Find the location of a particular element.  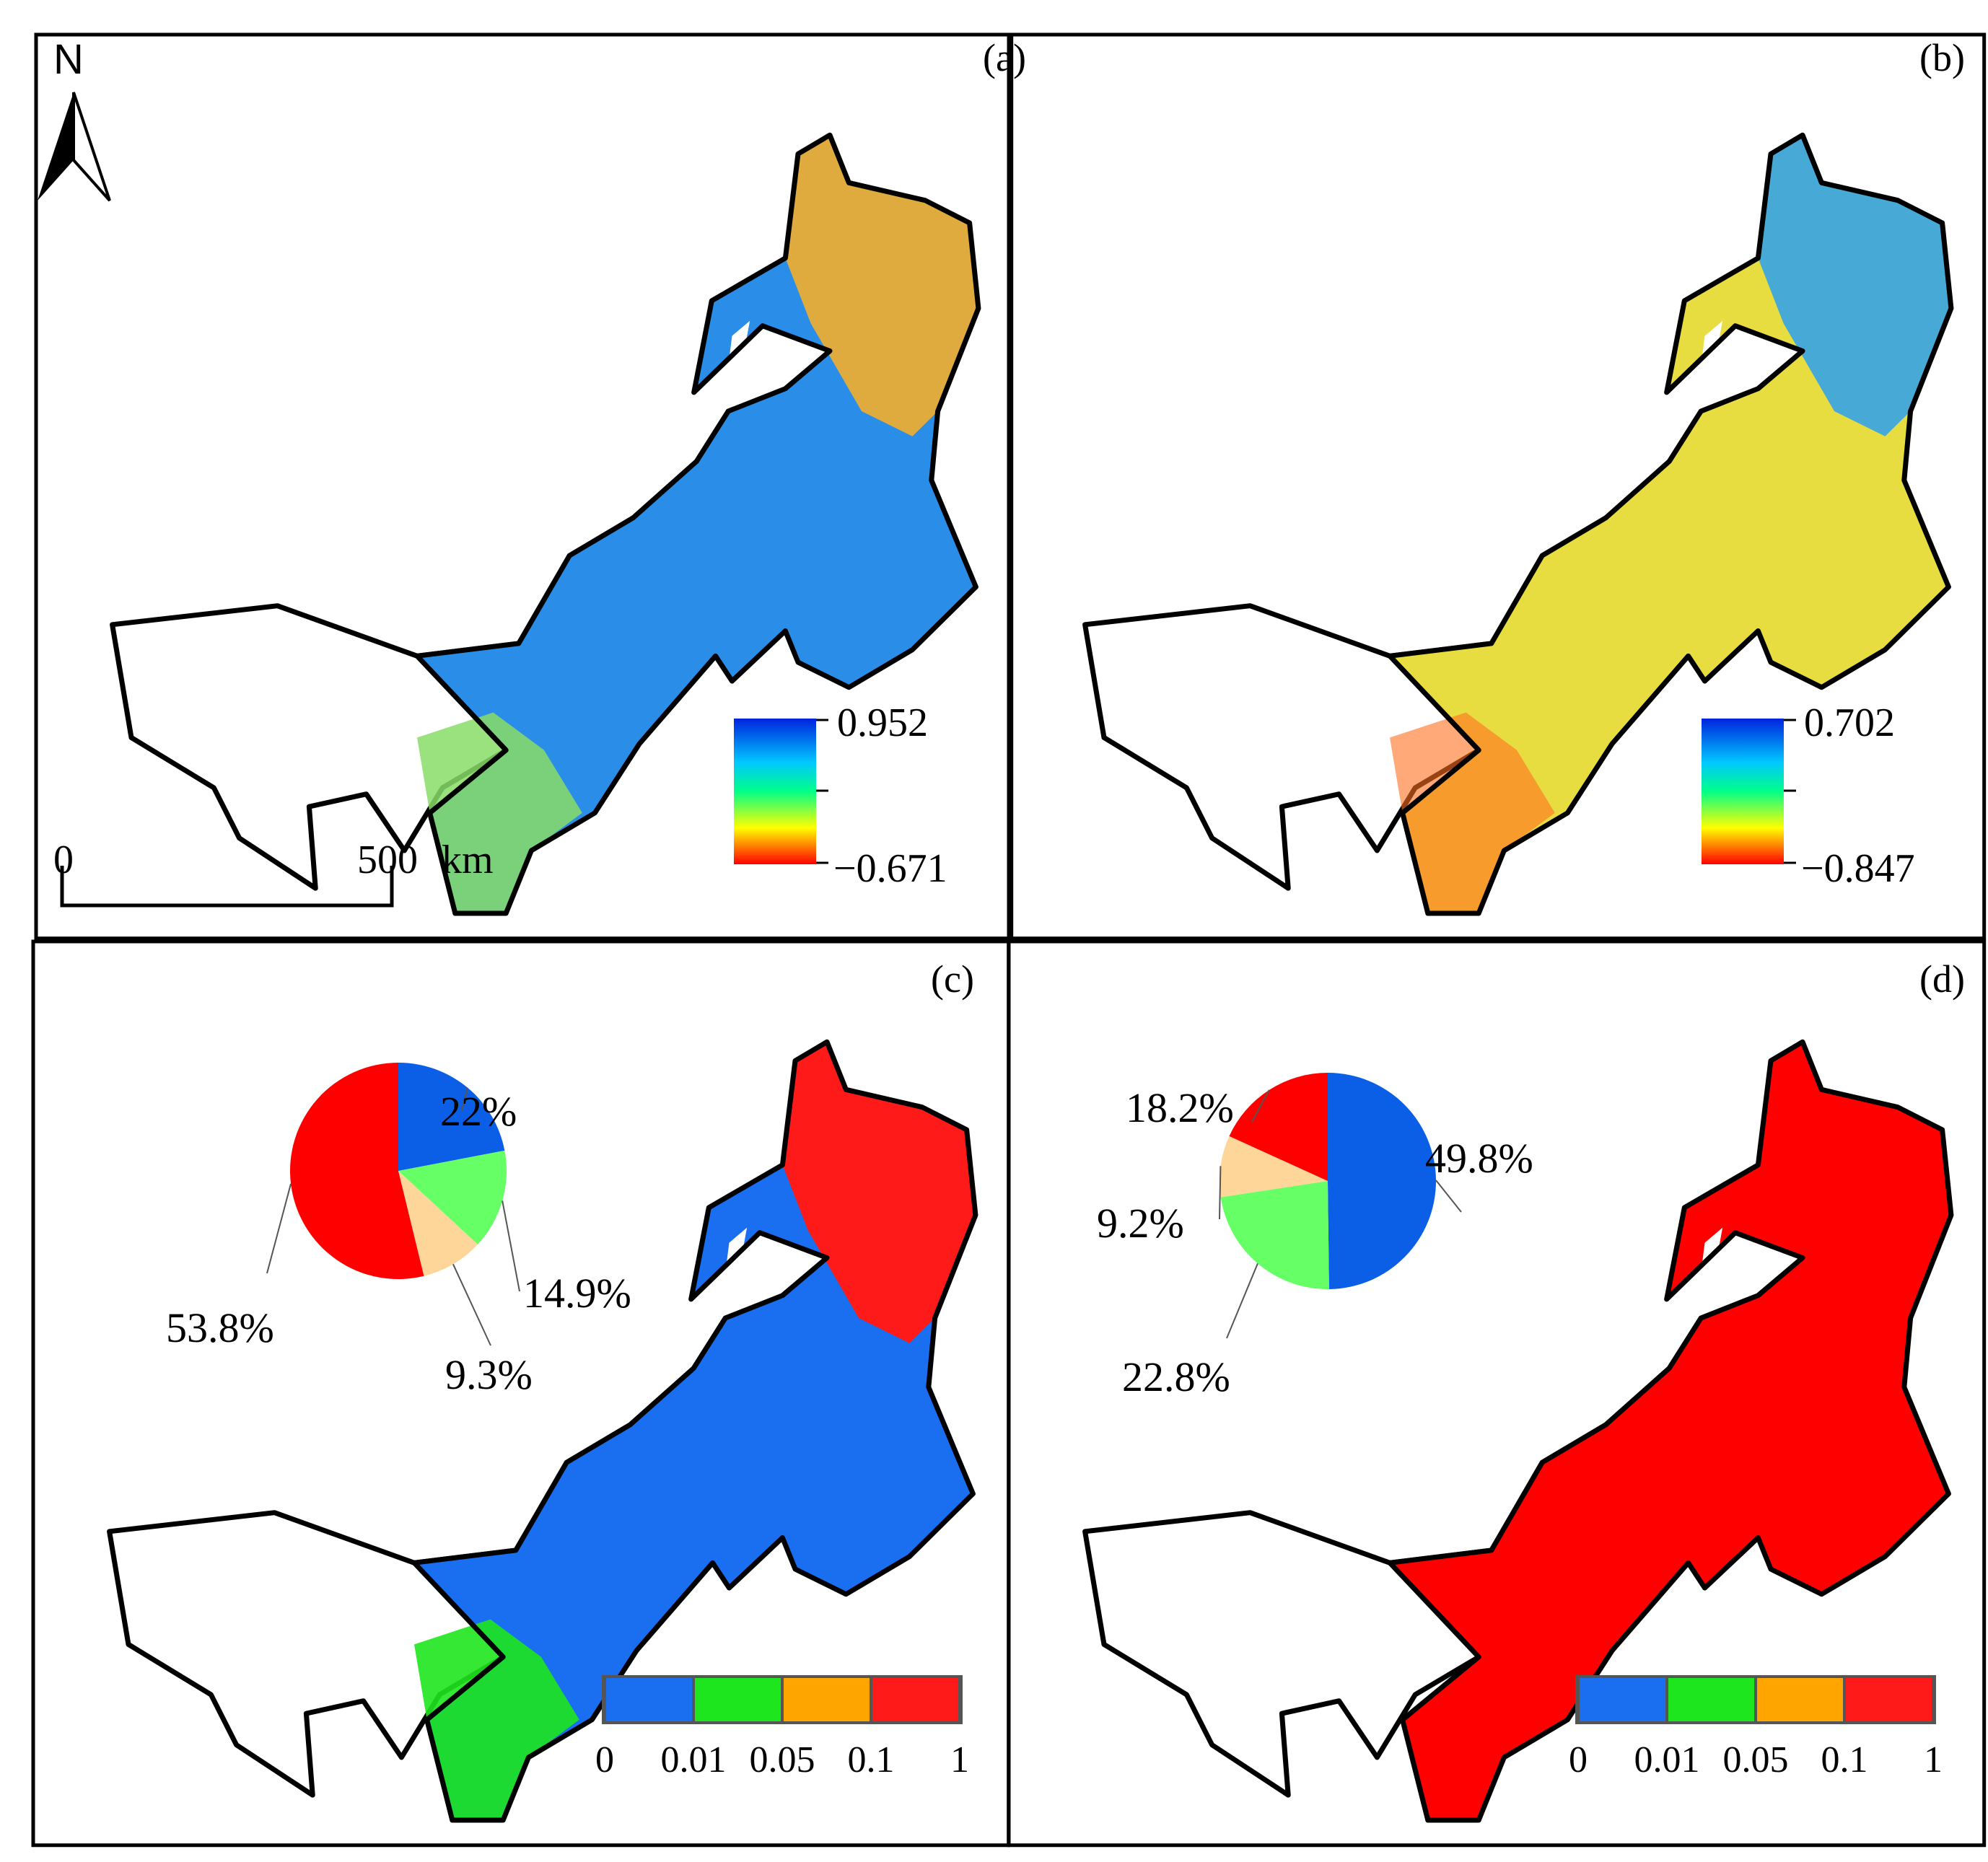

colorbar-a-min: −0.671 is located at coordinates (890, 869).